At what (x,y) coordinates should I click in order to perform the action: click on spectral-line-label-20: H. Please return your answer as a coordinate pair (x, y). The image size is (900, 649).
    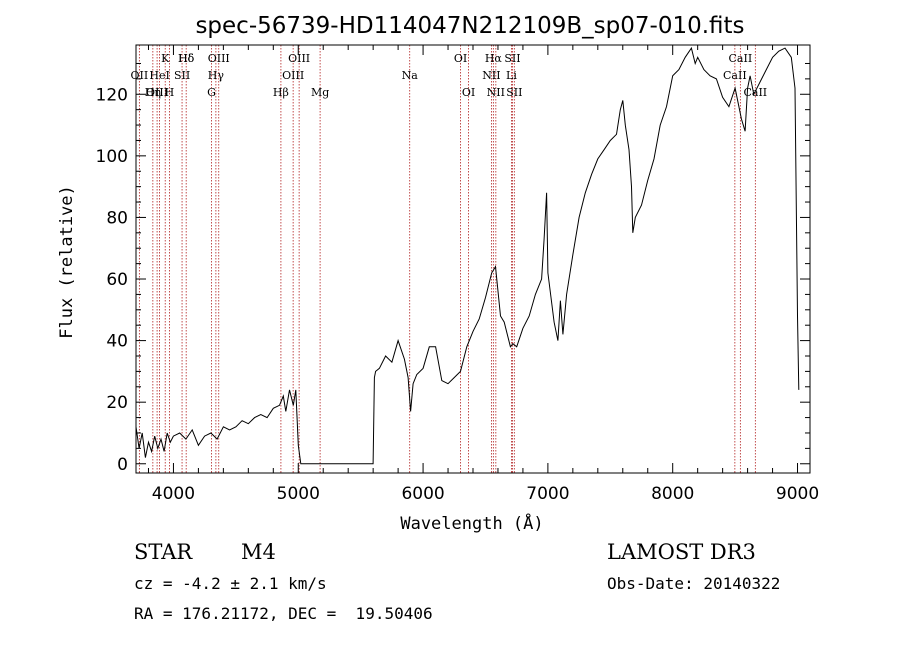
    Looking at the image, I should click on (170, 92).